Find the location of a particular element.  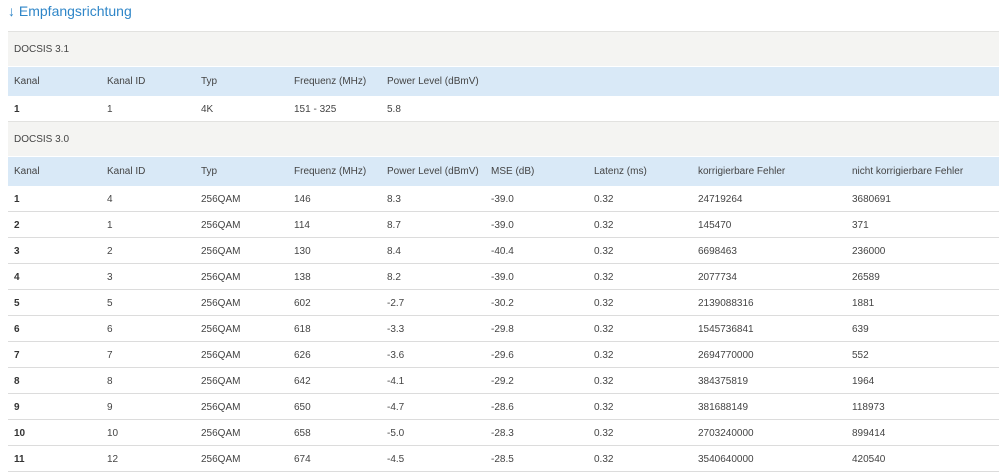

table-row: 5 5 256QAM 602 -2.7 -30.2 0.32 2139088316 1881 is located at coordinates (503, 303).